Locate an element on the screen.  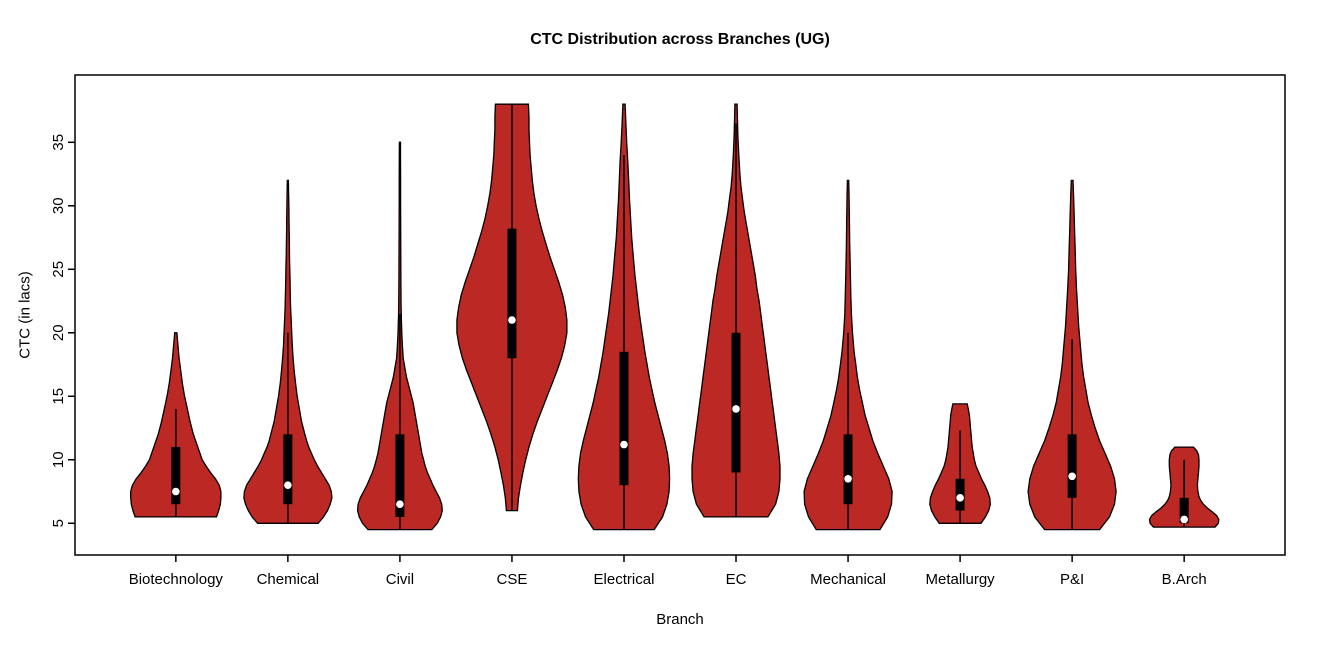
y-tick-label: 10 is located at coordinates (58, 459).